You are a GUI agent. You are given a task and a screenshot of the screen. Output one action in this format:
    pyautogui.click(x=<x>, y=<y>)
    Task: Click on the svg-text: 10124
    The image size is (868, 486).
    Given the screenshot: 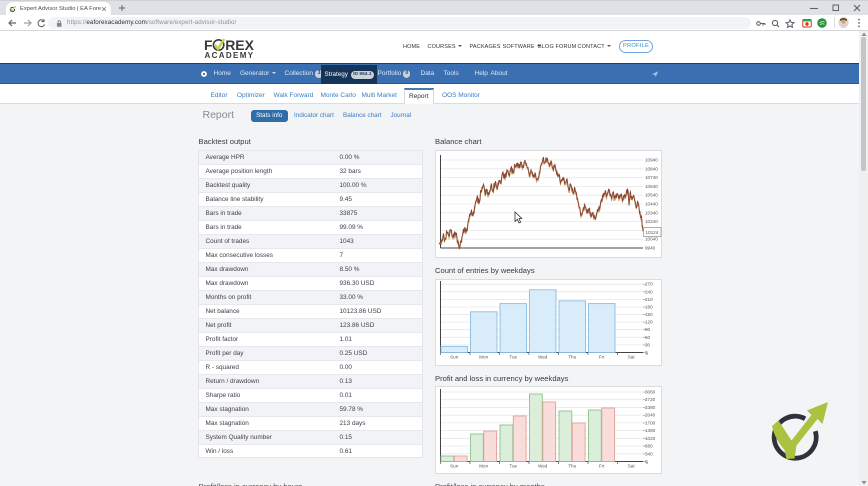 What is the action you would take?
    pyautogui.click(x=652, y=232)
    